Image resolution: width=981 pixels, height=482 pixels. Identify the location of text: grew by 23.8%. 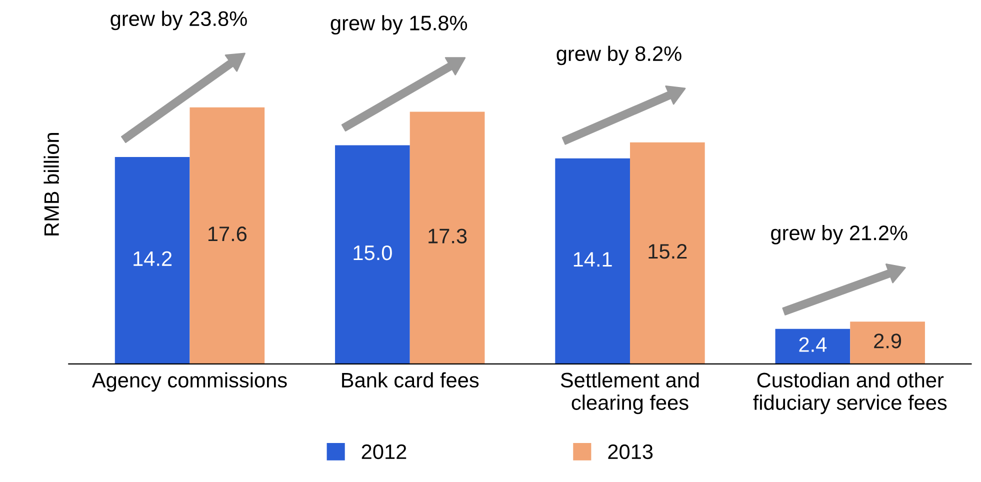
(178, 20).